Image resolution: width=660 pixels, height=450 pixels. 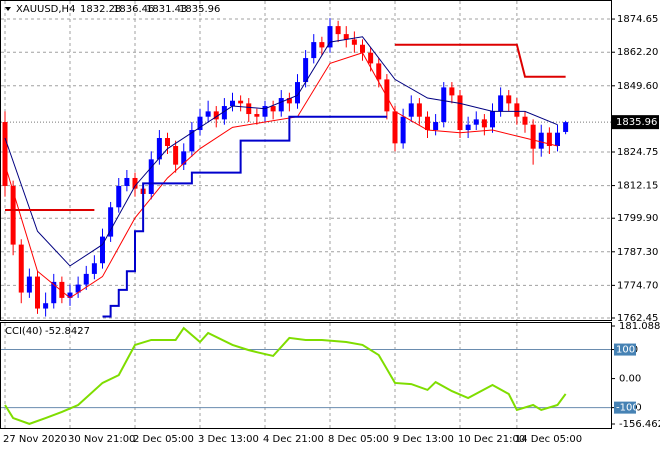 What do you see at coordinates (45, 9) in the screenshot?
I see `symbol: XAUUSD,H4` at bounding box center [45, 9].